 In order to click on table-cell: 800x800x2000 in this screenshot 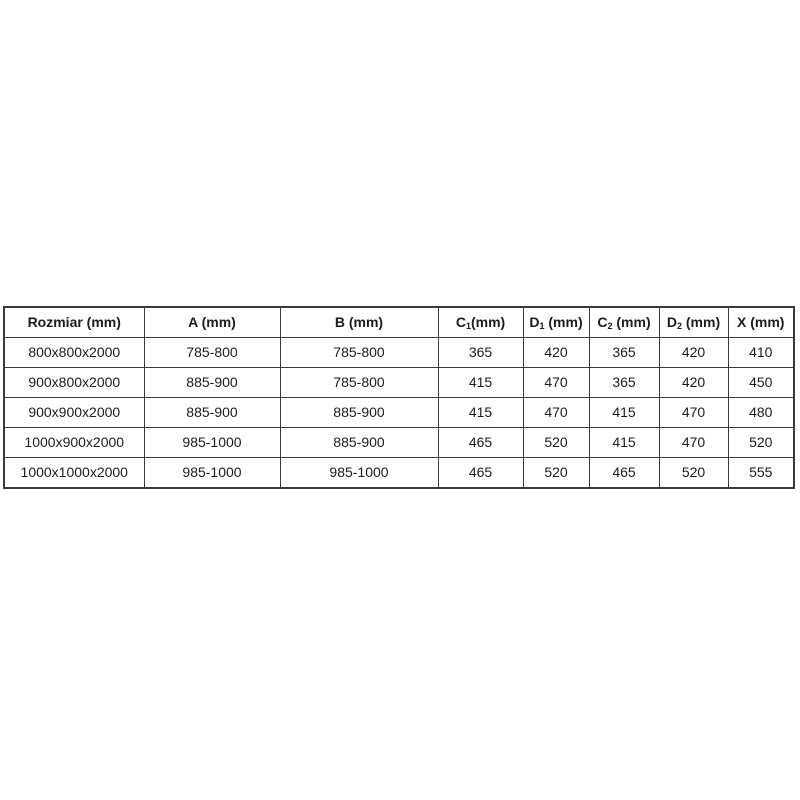, I will do `click(74, 352)`.